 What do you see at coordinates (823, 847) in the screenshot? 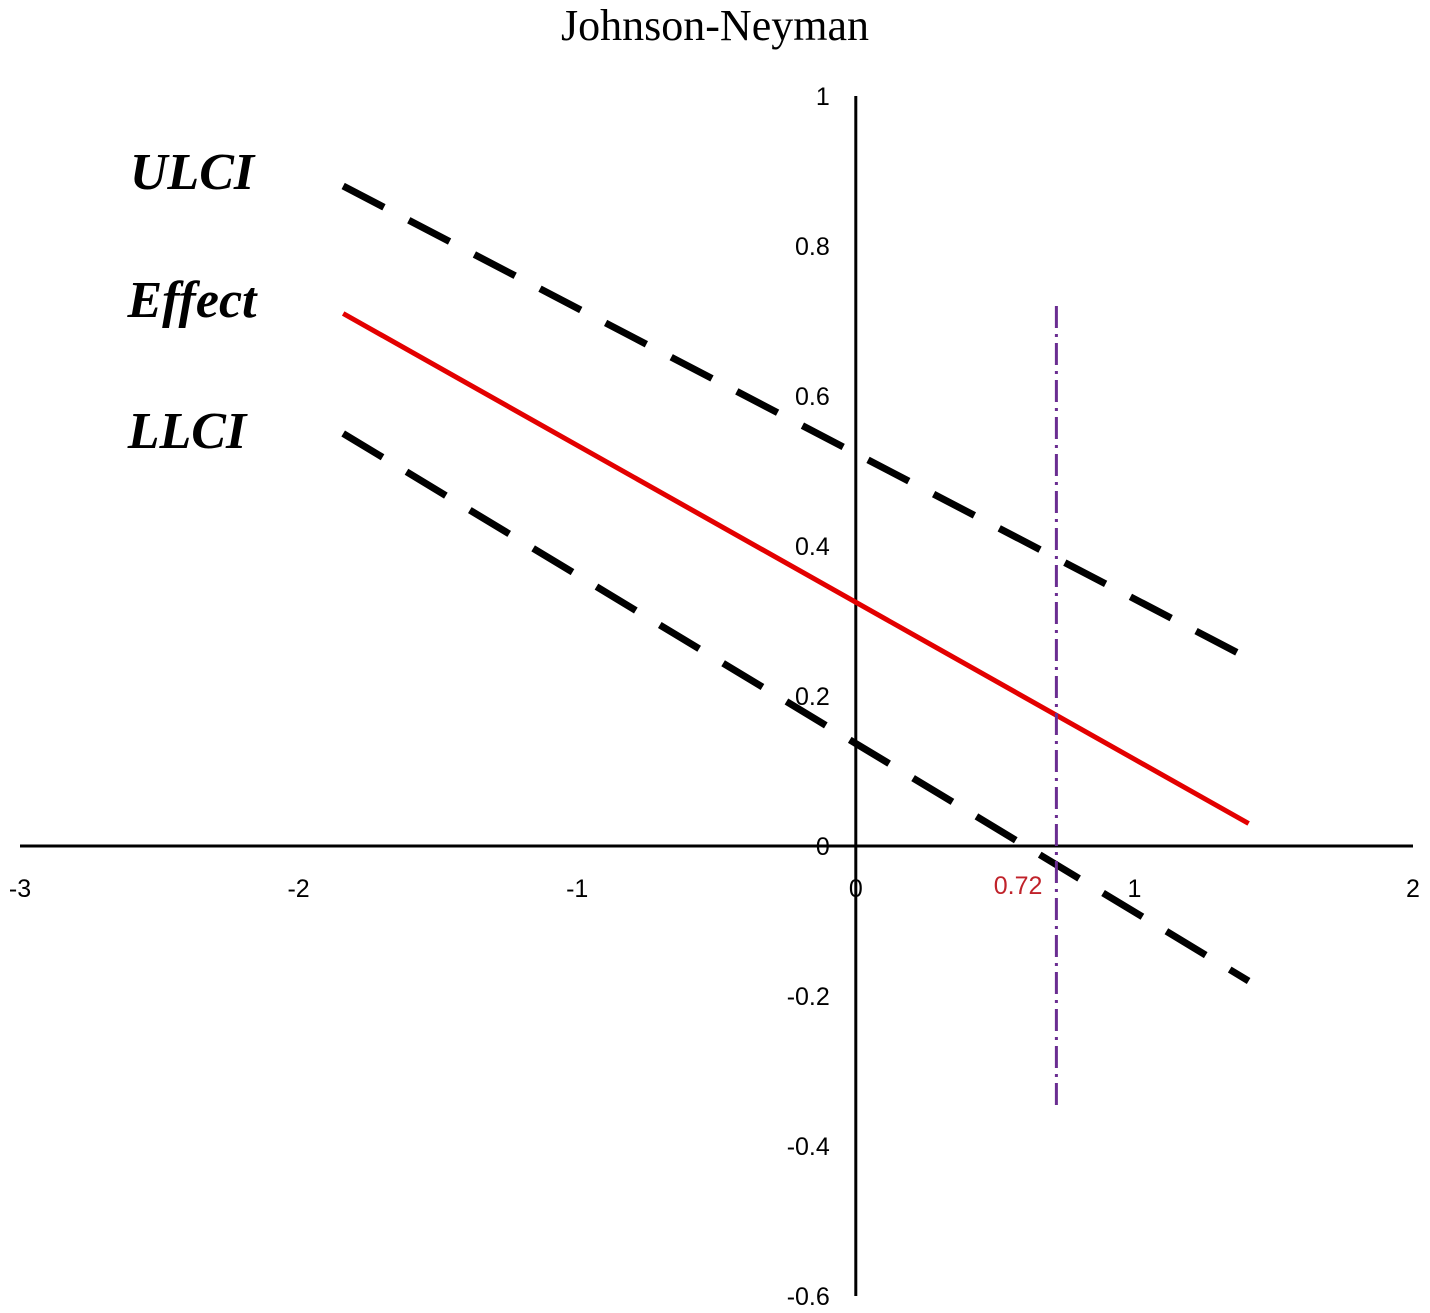
I see `y-tick-label: 0` at bounding box center [823, 847].